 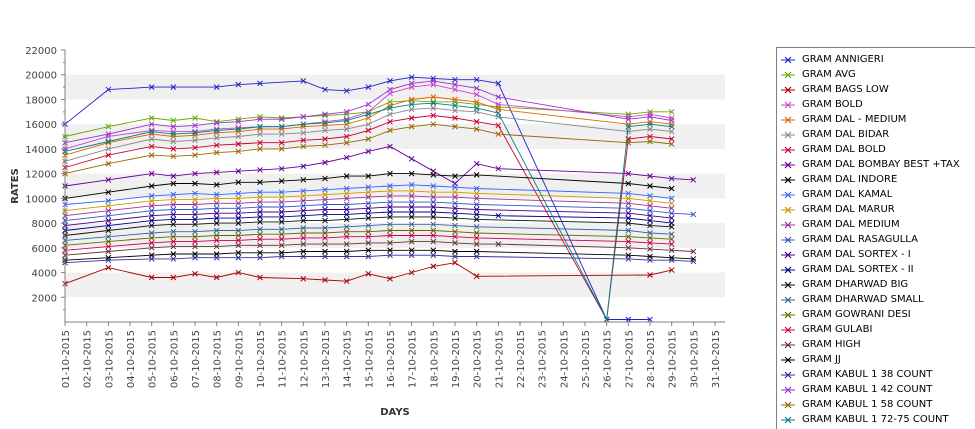 I want to click on x-tick-label: 18-10-2015, so click(x=434, y=359).